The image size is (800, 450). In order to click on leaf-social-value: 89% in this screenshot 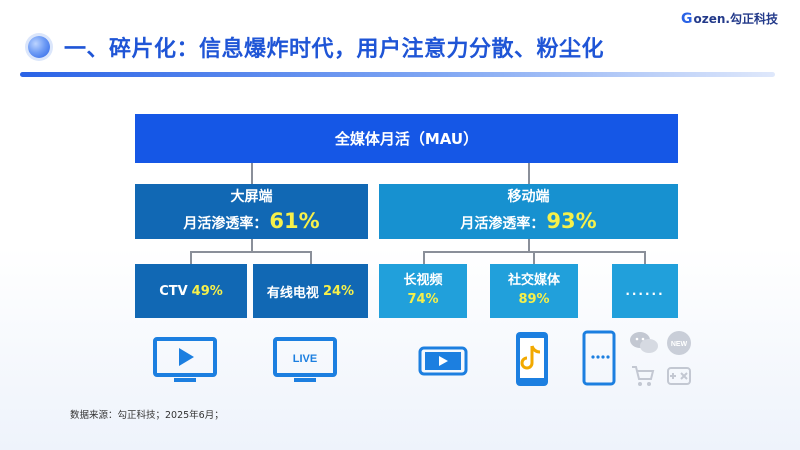, I will do `click(534, 299)`.